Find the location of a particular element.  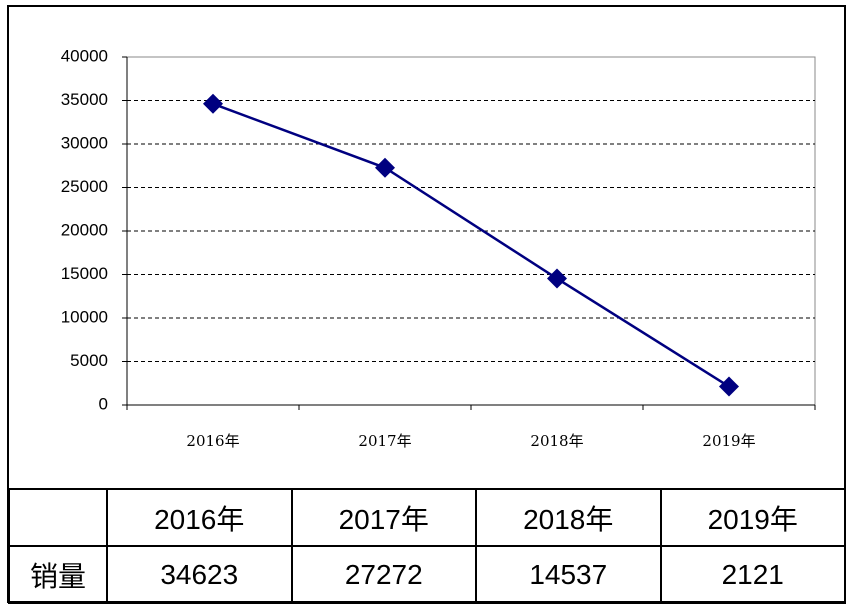

y-tick-label: 30000 is located at coordinates (84, 142).